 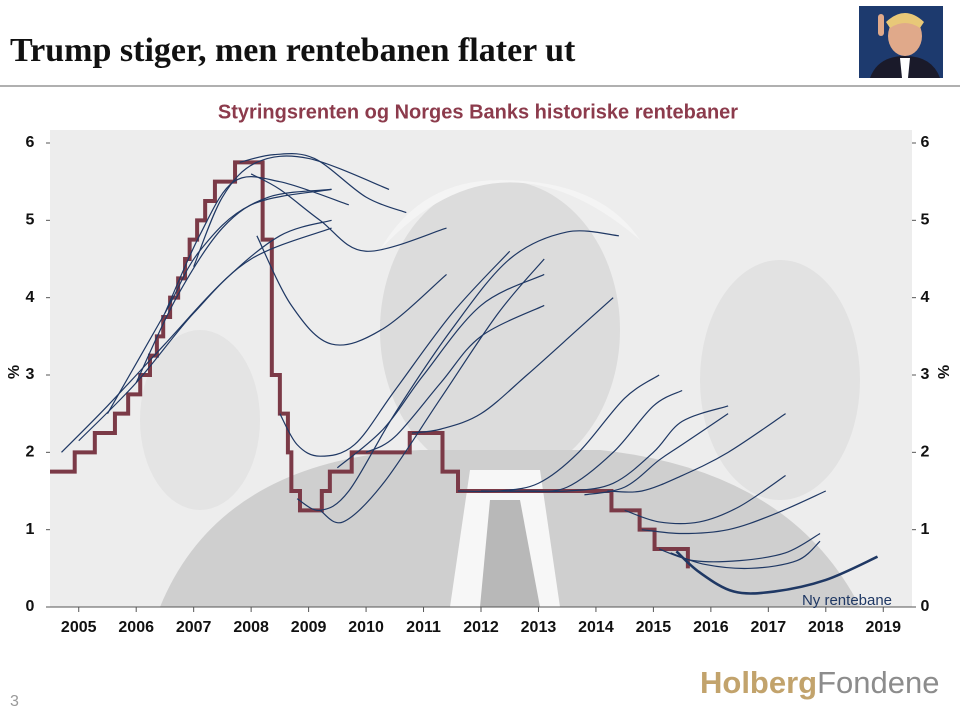 I want to click on y-axis-label: %, so click(x=14, y=372).